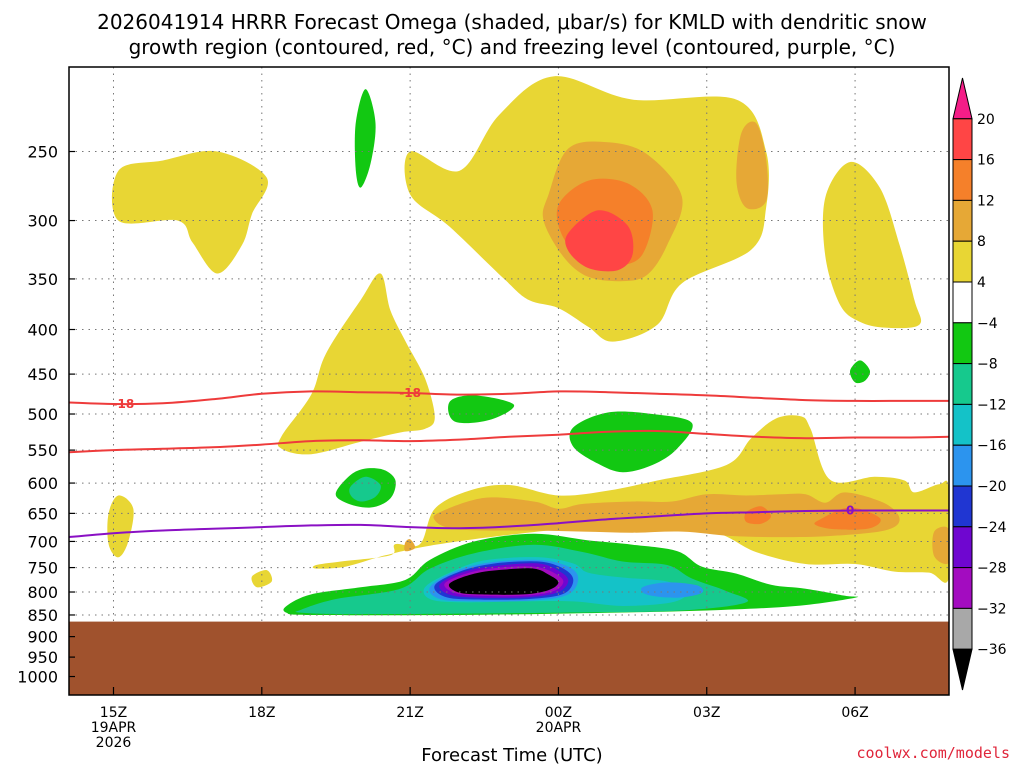 This screenshot has width=1024, height=768. I want to click on terrain-layer, so click(509, 658).